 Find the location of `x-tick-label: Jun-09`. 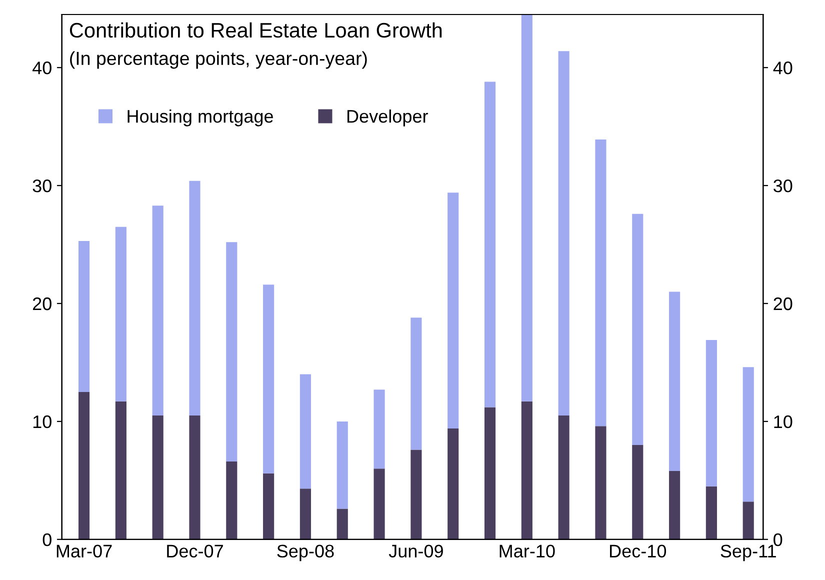

x-tick-label: Jun-09 is located at coordinates (415, 551).